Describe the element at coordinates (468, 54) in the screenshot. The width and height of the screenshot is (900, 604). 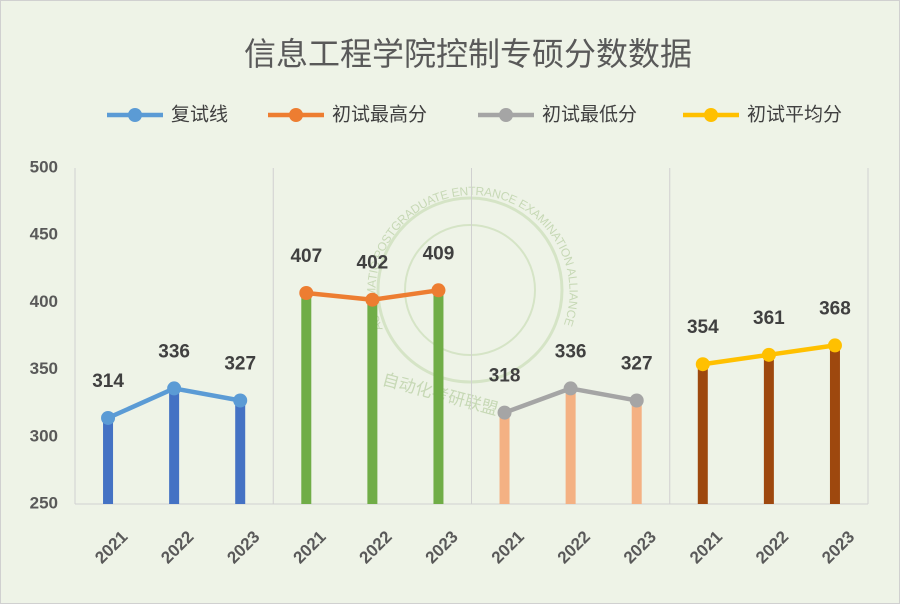
I see `chart-title: 信息工程学院控制专硕分数数据` at that location.